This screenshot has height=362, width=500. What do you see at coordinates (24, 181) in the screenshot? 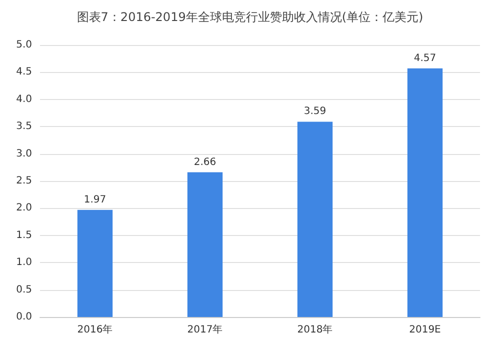
I see `y-tick-label: 2.5` at bounding box center [24, 181].